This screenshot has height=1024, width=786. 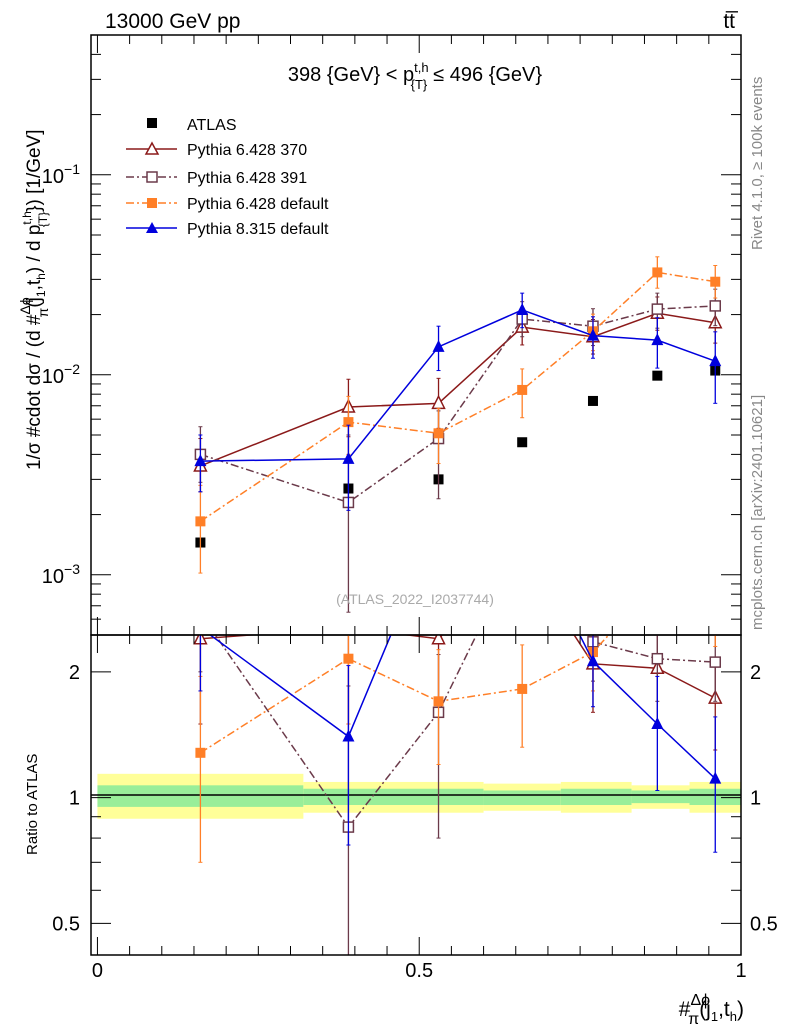 I want to click on xlabel-c: ,t, so click(x=724, y=1009).